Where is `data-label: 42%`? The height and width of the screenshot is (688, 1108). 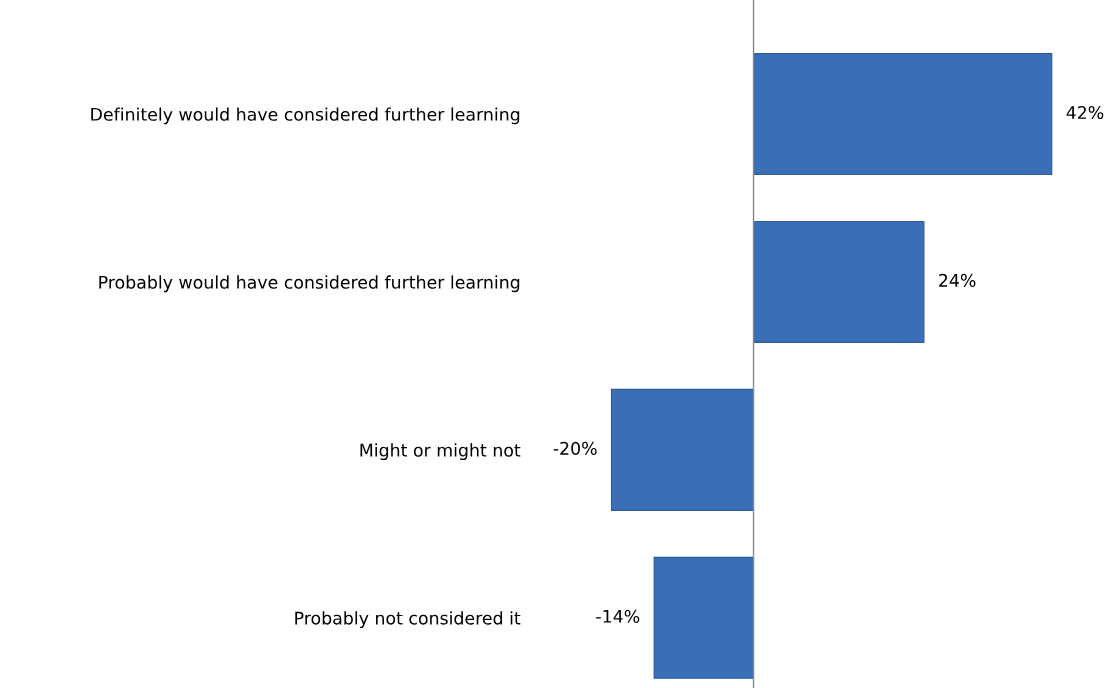
data-label: 42% is located at coordinates (1085, 112).